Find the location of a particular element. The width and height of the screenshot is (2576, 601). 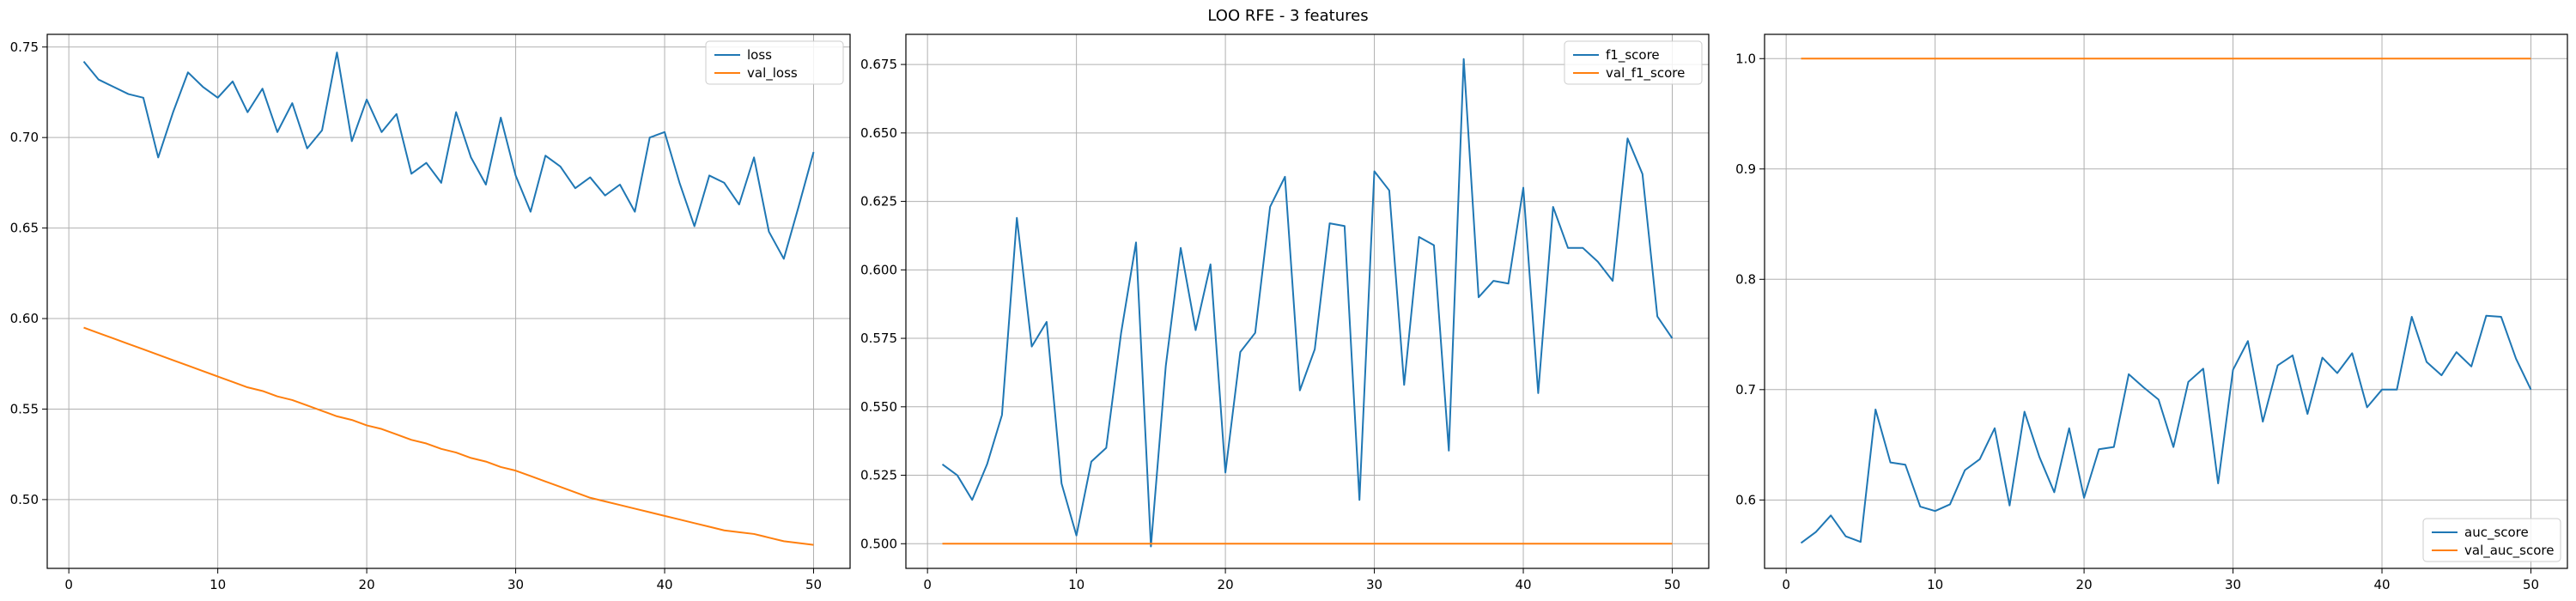

legend-label: val_auc_score is located at coordinates (2509, 551).